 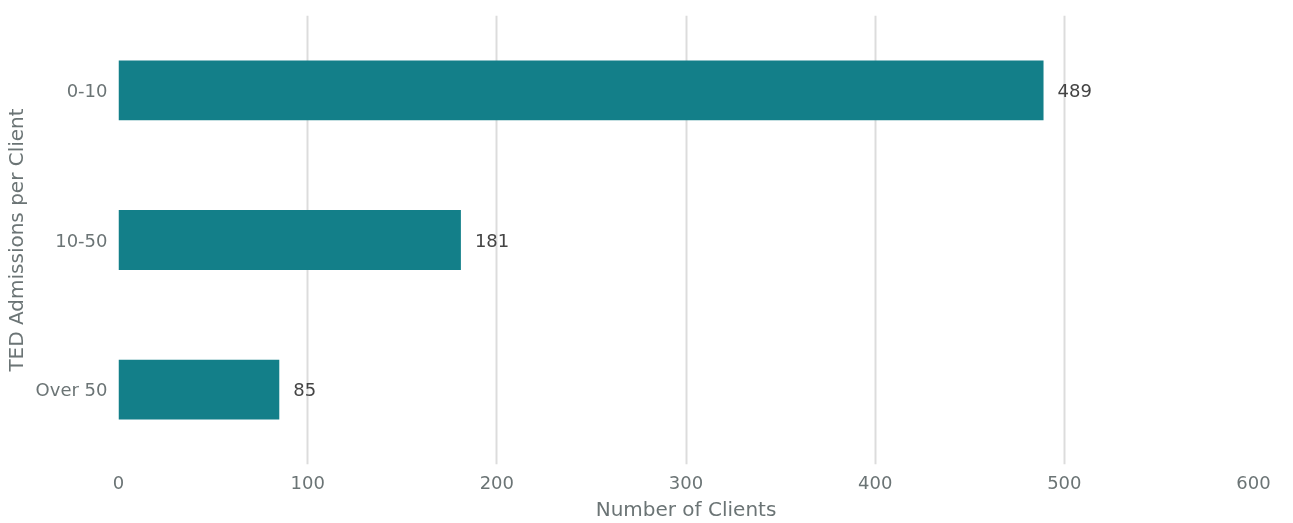 What do you see at coordinates (305, 390) in the screenshot?
I see `data-label: 85` at bounding box center [305, 390].